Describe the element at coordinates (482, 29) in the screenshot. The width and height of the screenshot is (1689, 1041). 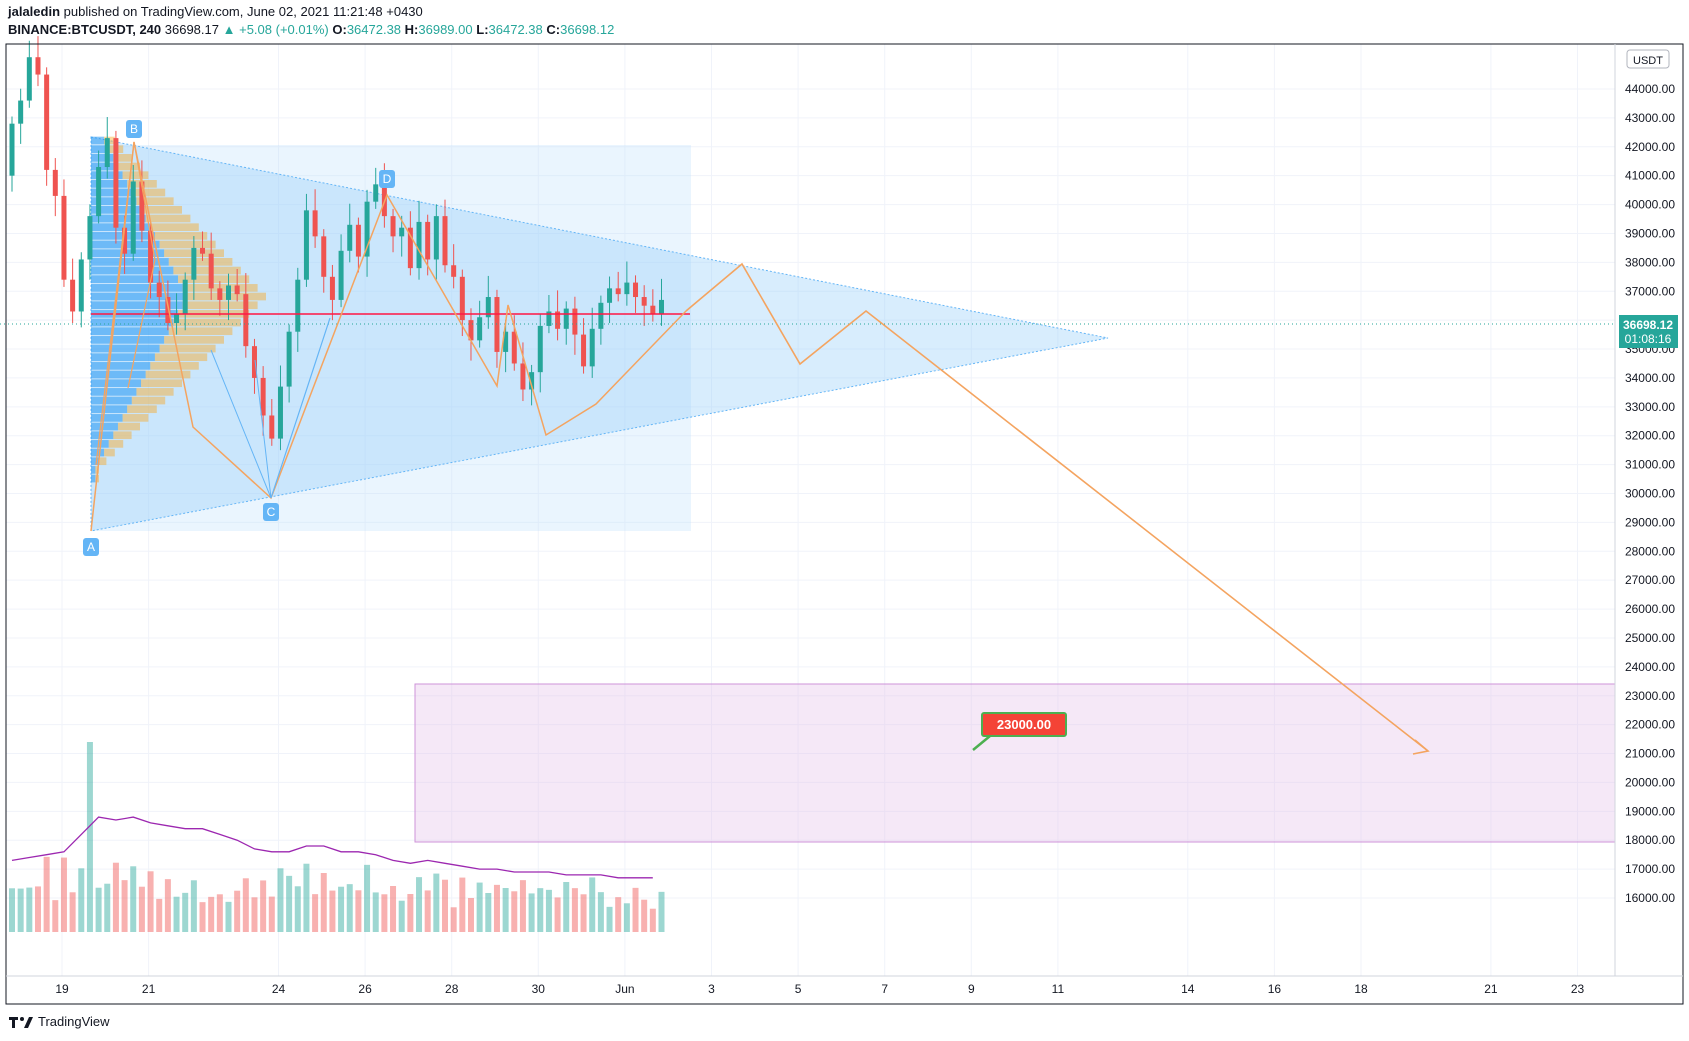
I see `low-label: L:` at that location.